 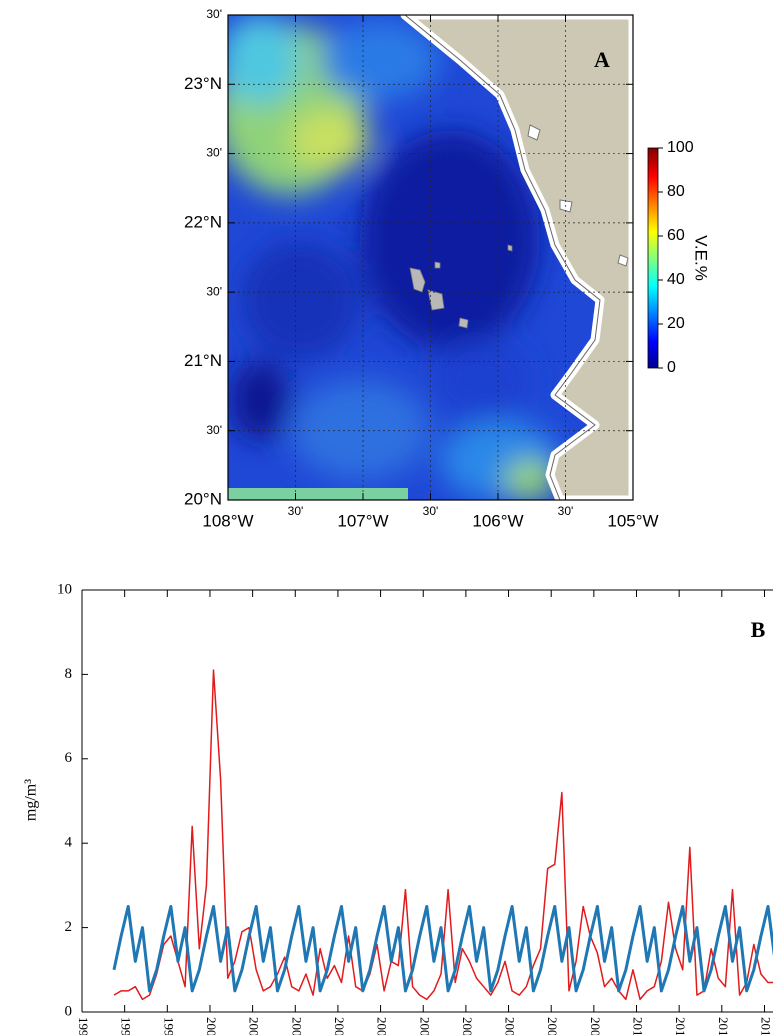 I want to click on y-axis-label: mg/m³, so click(x=31, y=800).